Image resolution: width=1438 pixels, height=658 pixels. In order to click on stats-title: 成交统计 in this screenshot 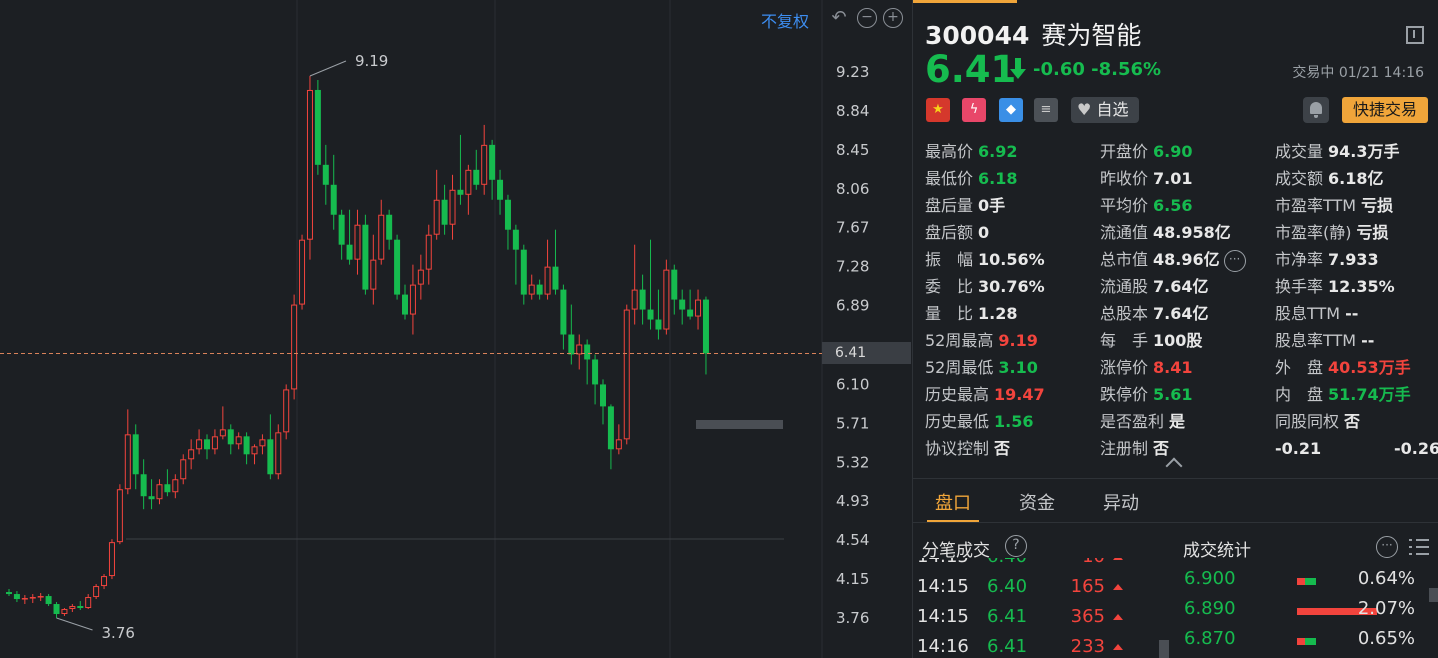, I will do `click(1217, 551)`.